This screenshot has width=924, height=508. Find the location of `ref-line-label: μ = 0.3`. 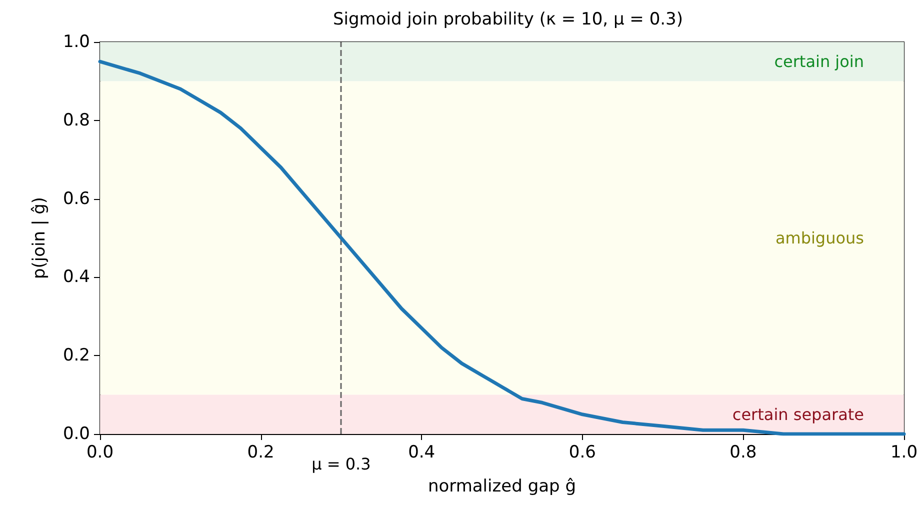

ref-line-label: μ = 0.3 is located at coordinates (341, 464).